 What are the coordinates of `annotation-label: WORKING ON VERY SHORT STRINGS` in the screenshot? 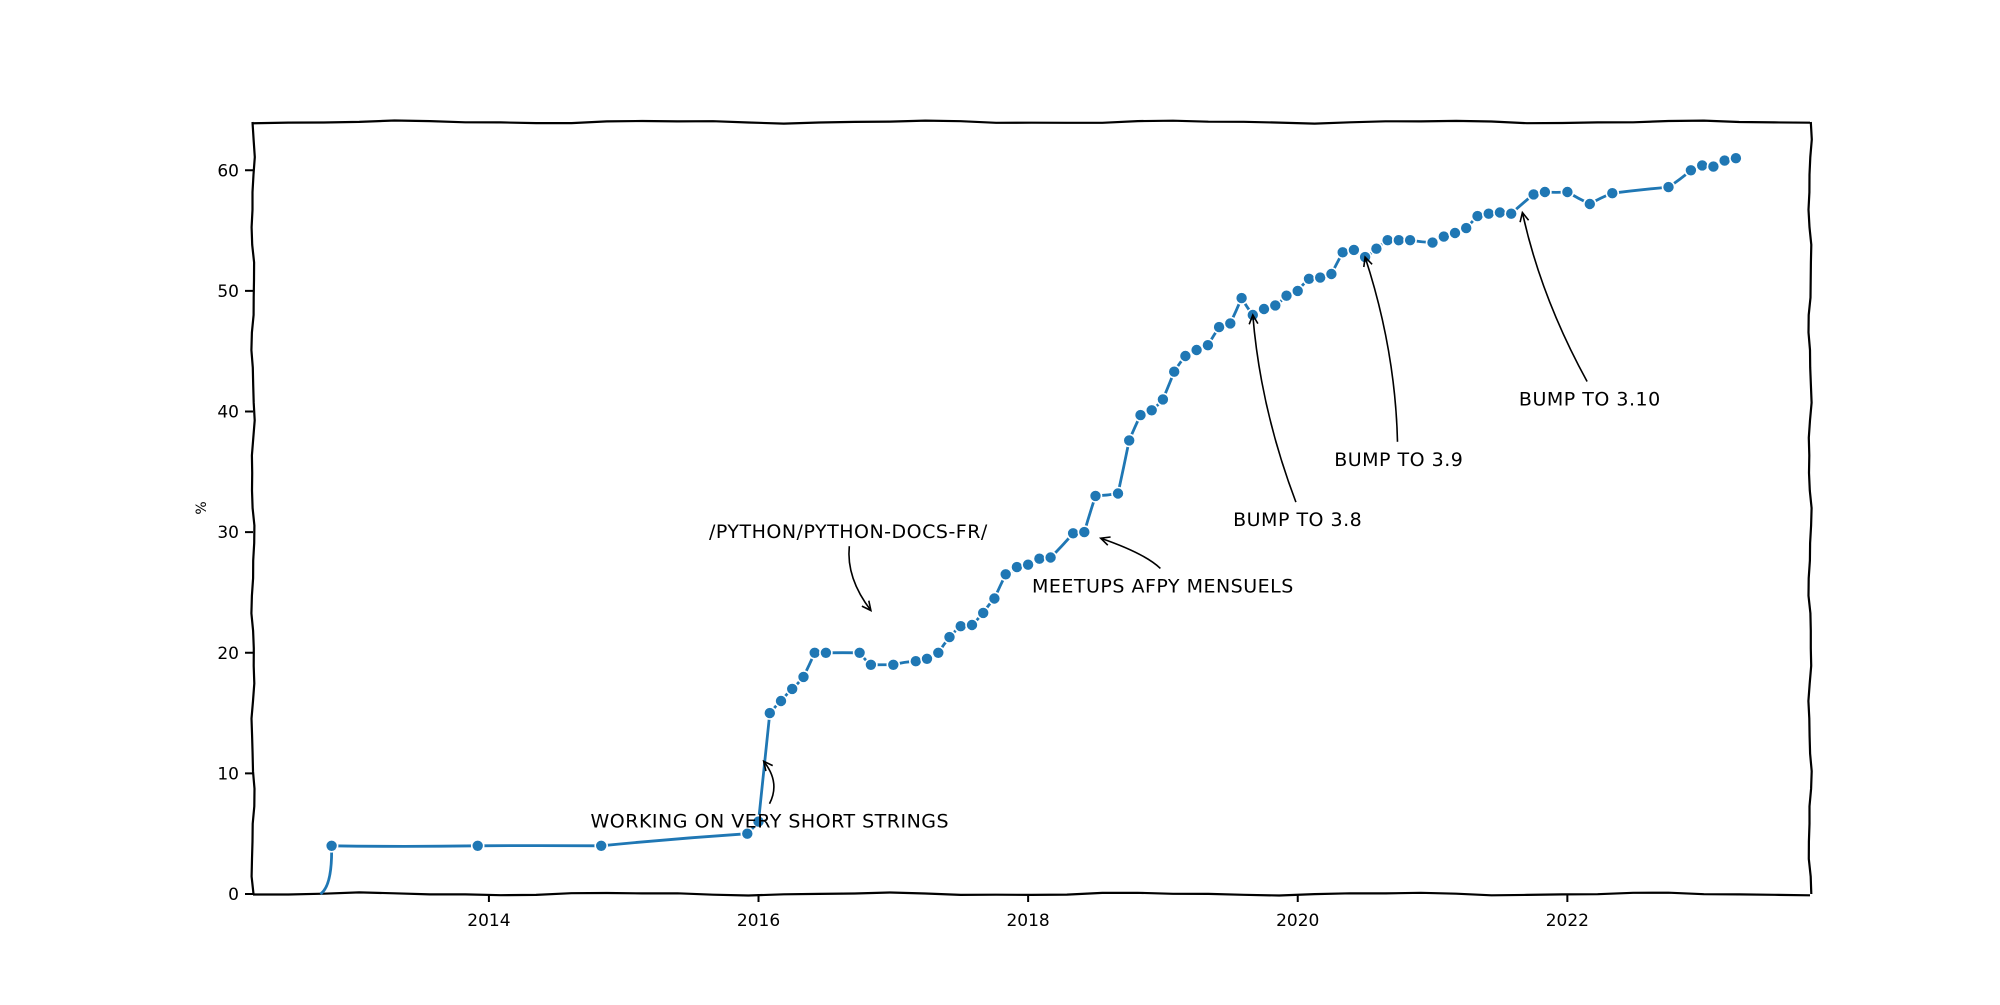 It's located at (770, 822).